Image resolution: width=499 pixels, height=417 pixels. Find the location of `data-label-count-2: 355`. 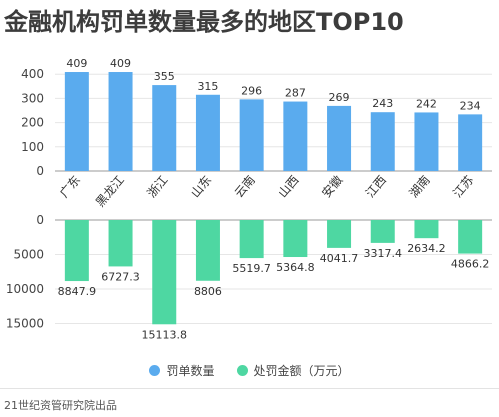

data-label-count-2: 355 is located at coordinates (164, 76).